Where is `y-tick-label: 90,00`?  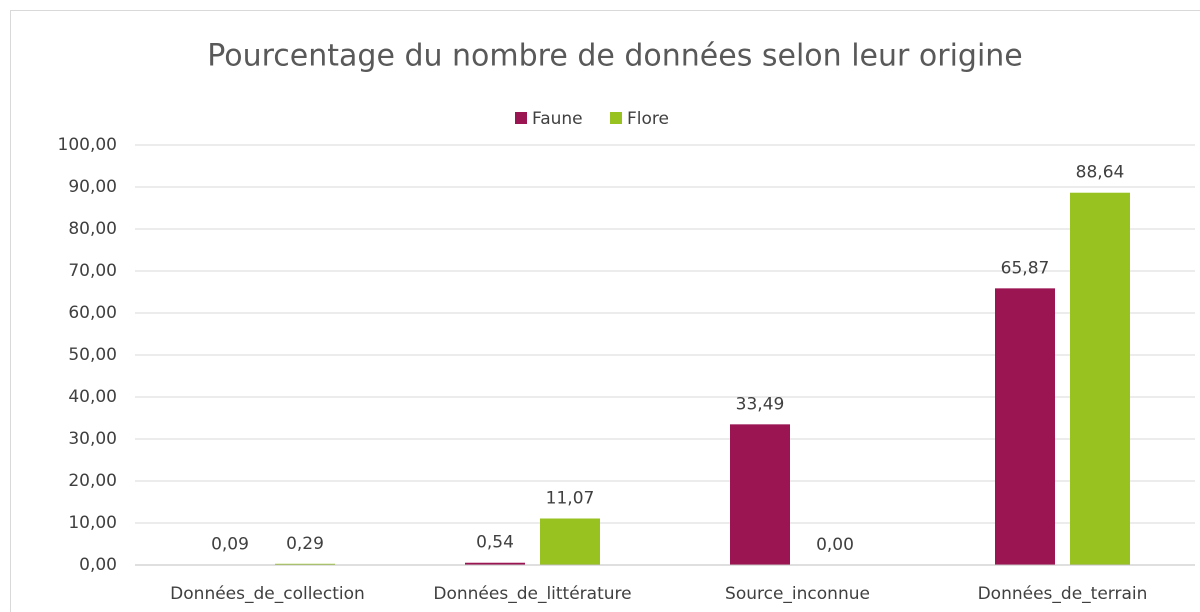 y-tick-label: 90,00 is located at coordinates (92, 187).